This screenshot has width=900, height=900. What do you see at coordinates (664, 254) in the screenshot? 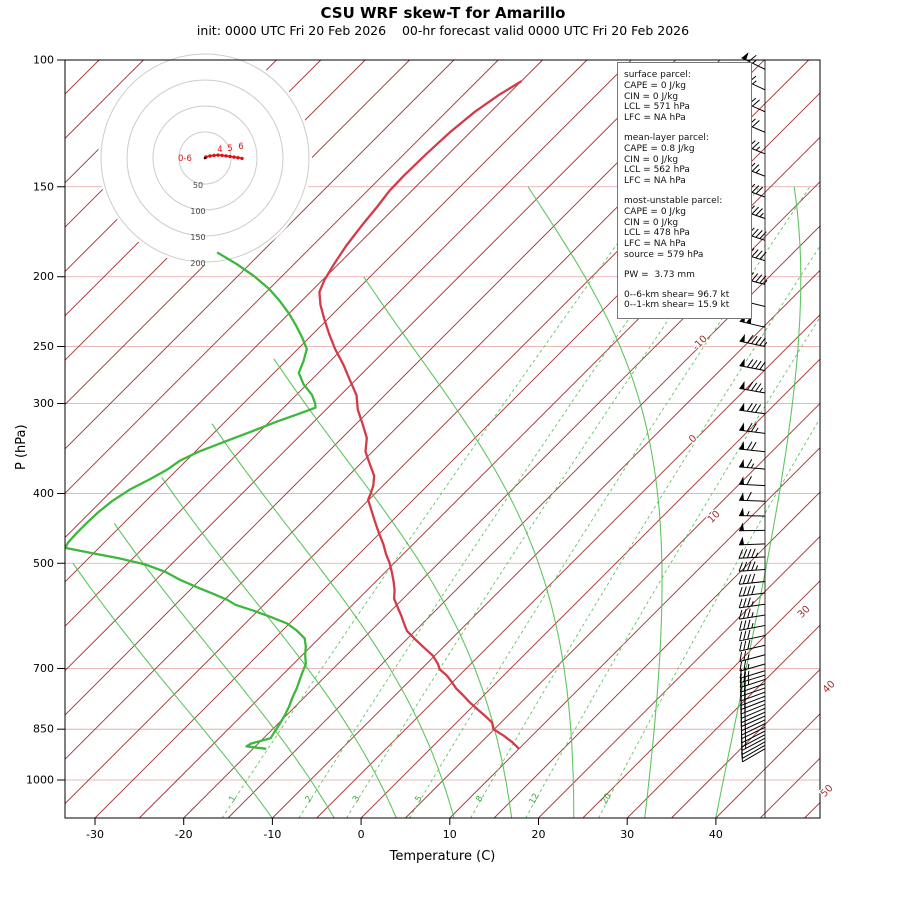
I see `info-line: source = 579 hPa` at bounding box center [664, 254].